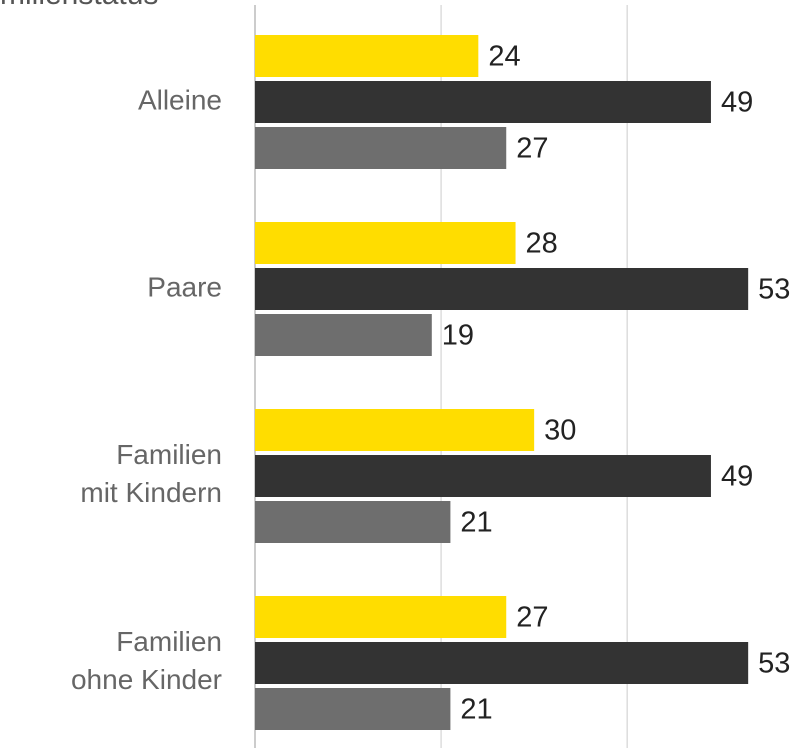 The image size is (809, 755). What do you see at coordinates (151, 473) in the screenshot?
I see `y-tick-label: Familien mit Kindern` at bounding box center [151, 473].